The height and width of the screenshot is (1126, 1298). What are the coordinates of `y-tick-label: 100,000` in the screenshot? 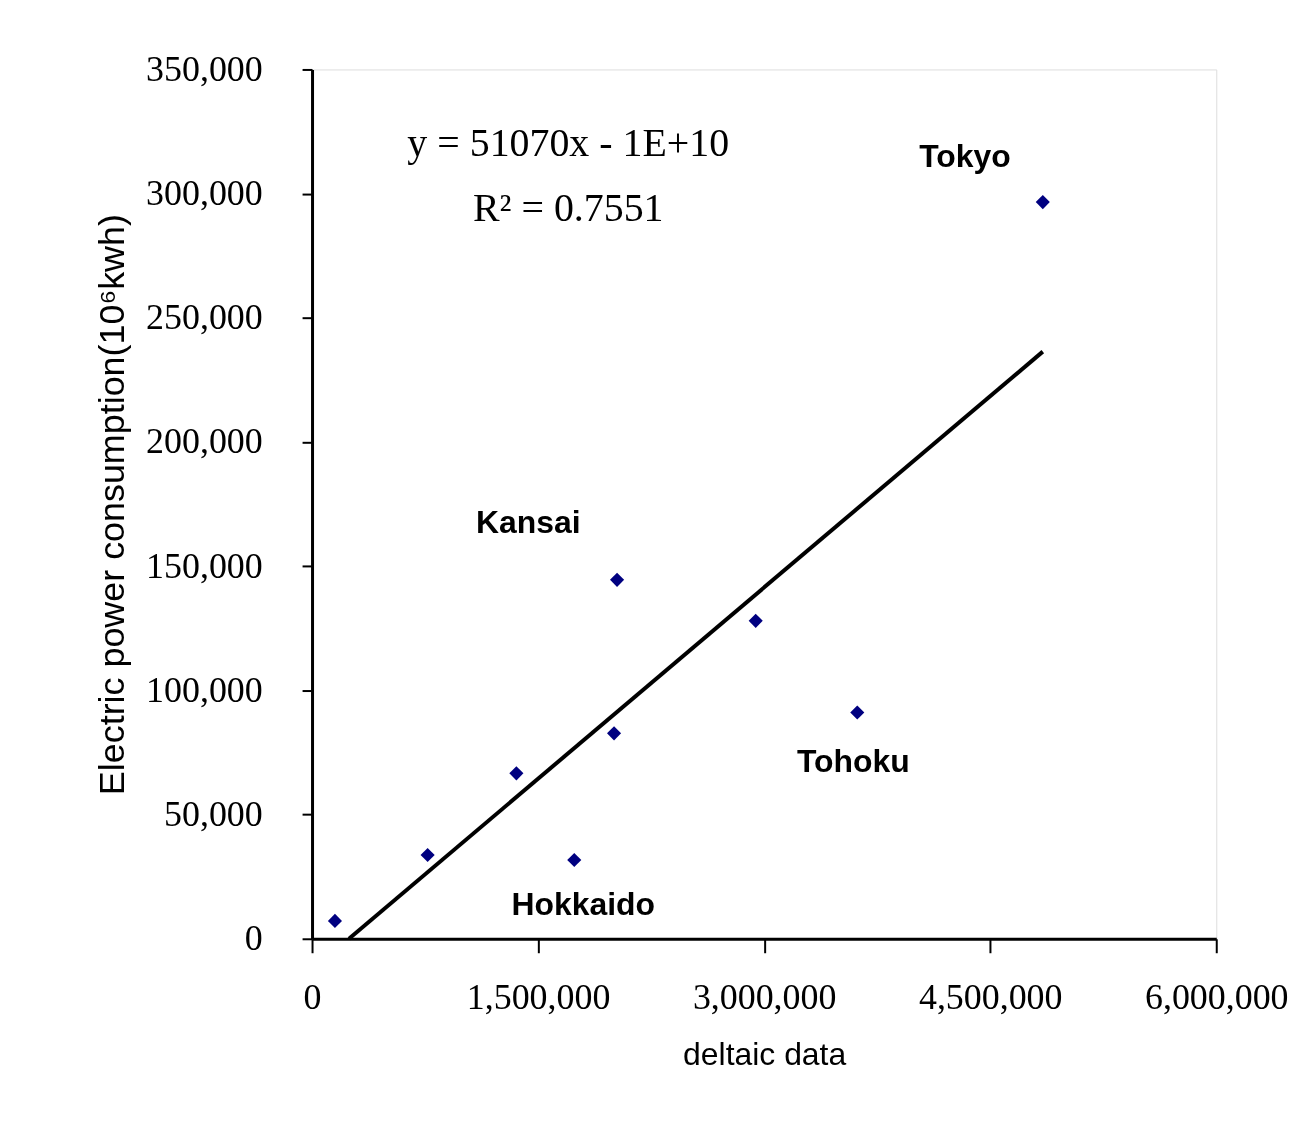 It's located at (204, 689).